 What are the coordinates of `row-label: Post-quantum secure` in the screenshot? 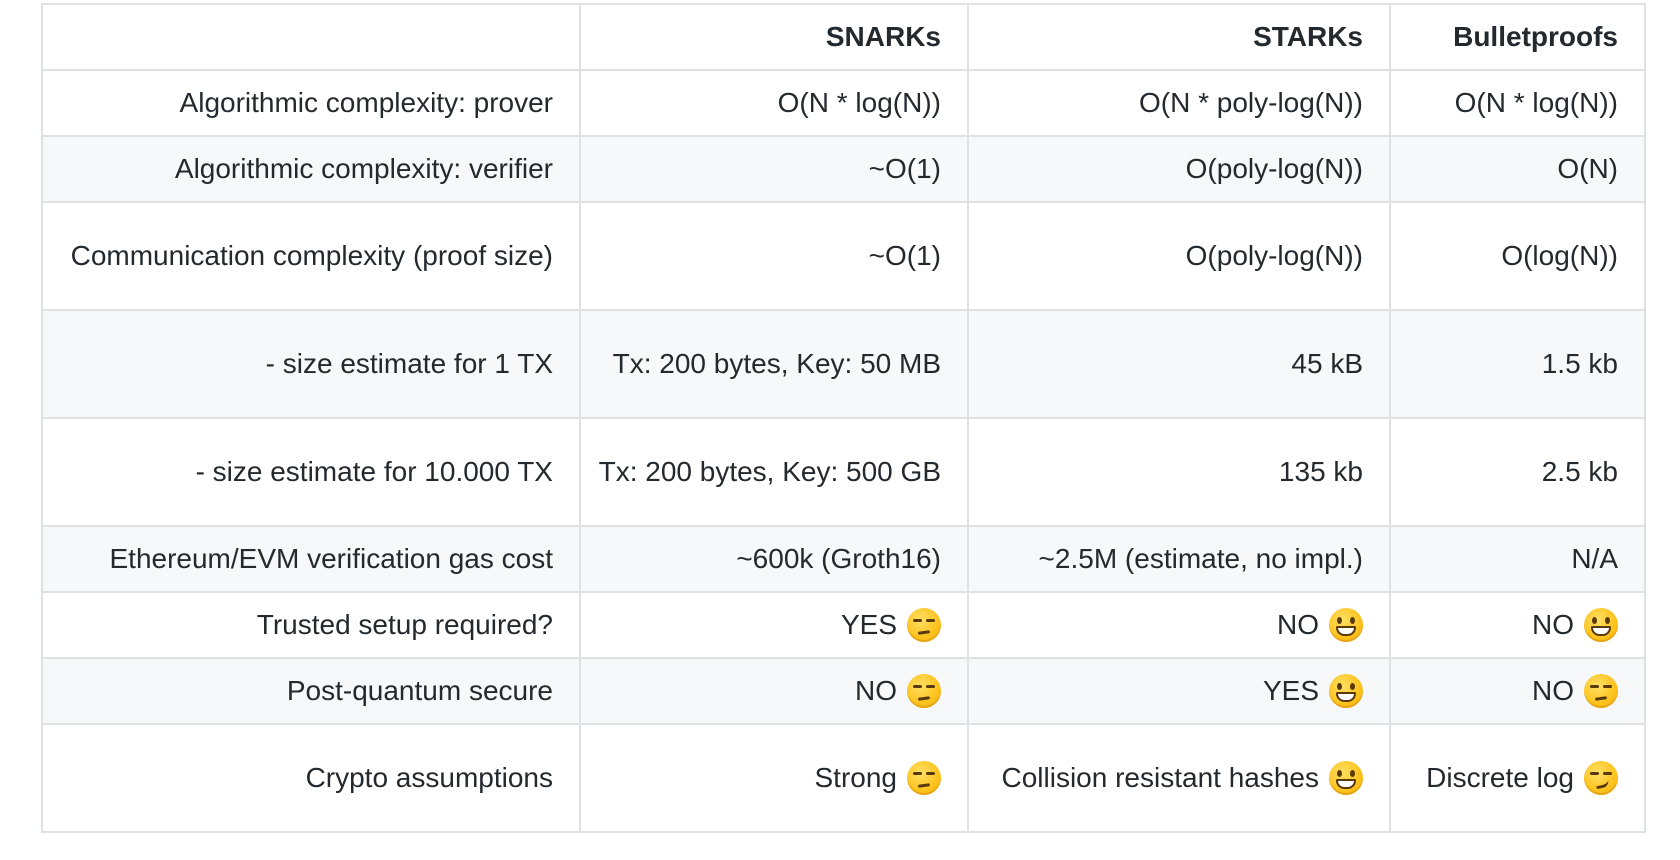 It's located at (311, 691).